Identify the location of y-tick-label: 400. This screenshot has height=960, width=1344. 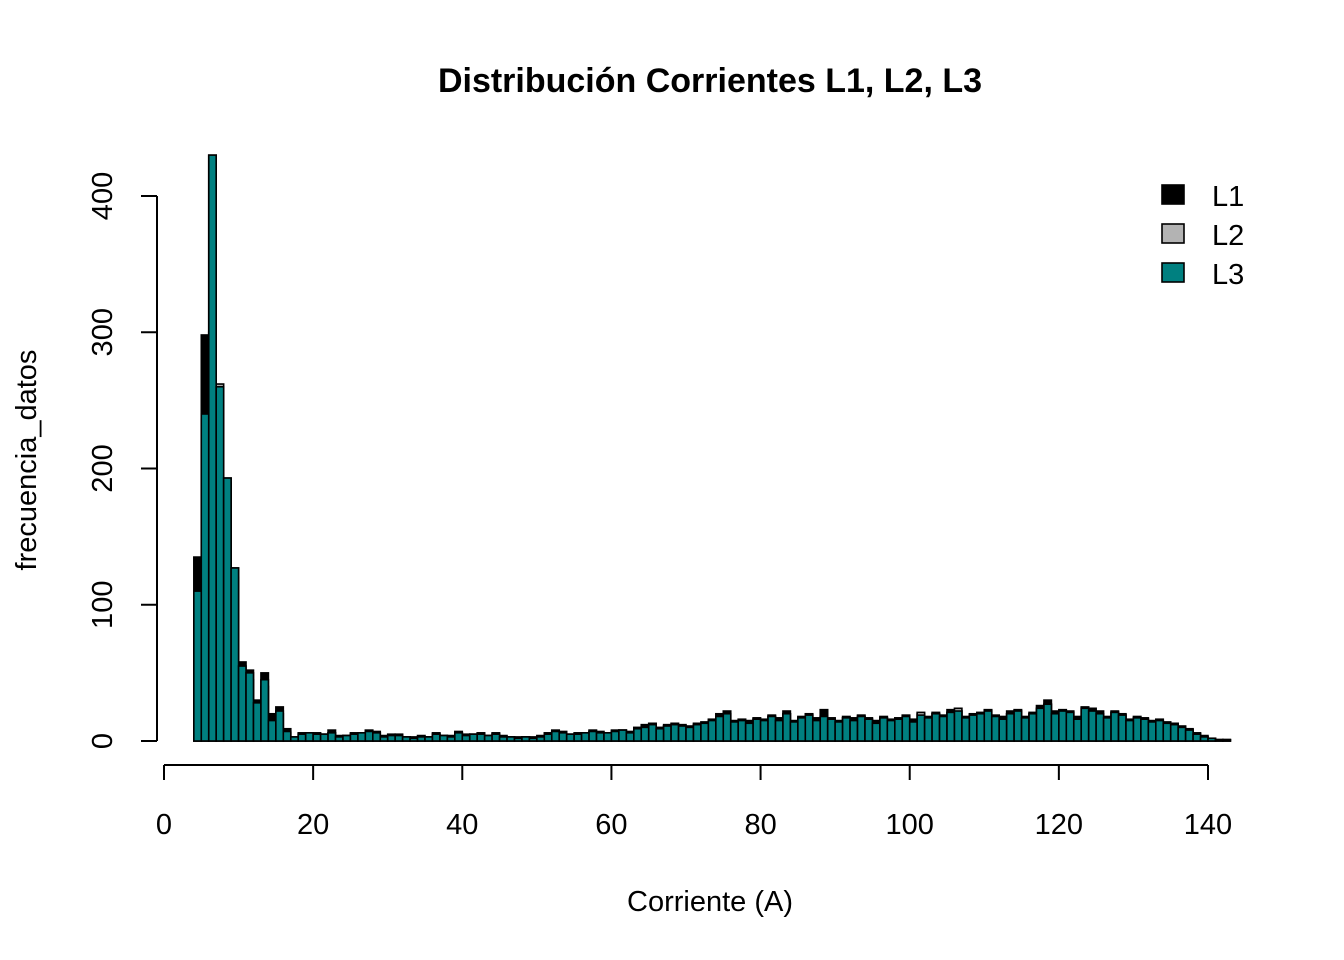
(103, 196).